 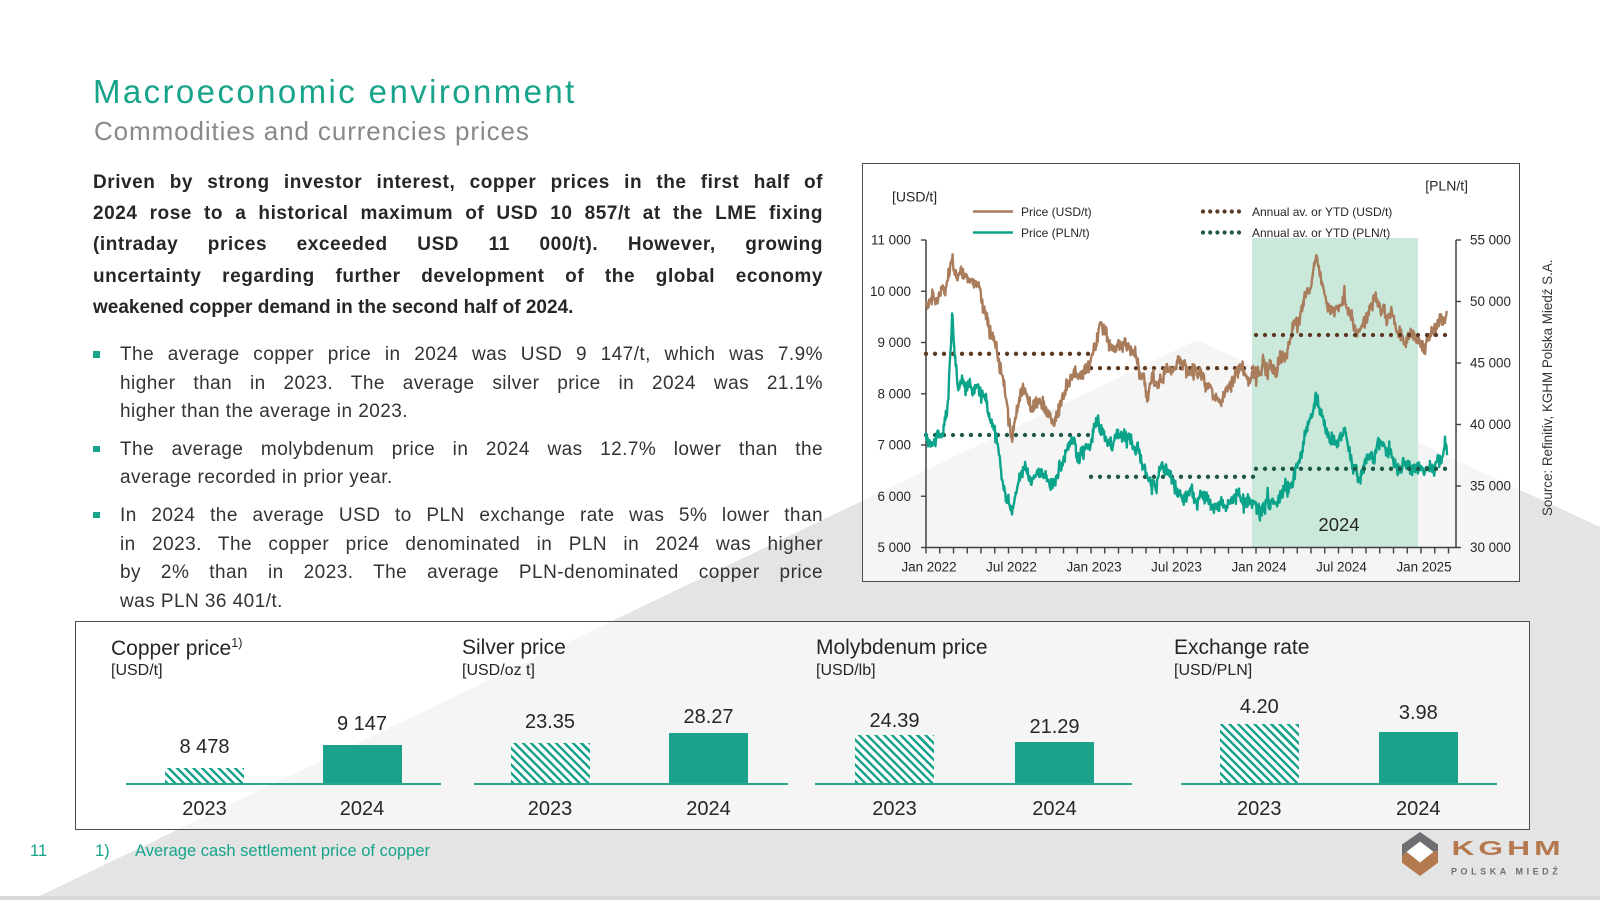 What do you see at coordinates (1446, 186) in the screenshot?
I see `svg-text: [PLN/t]` at bounding box center [1446, 186].